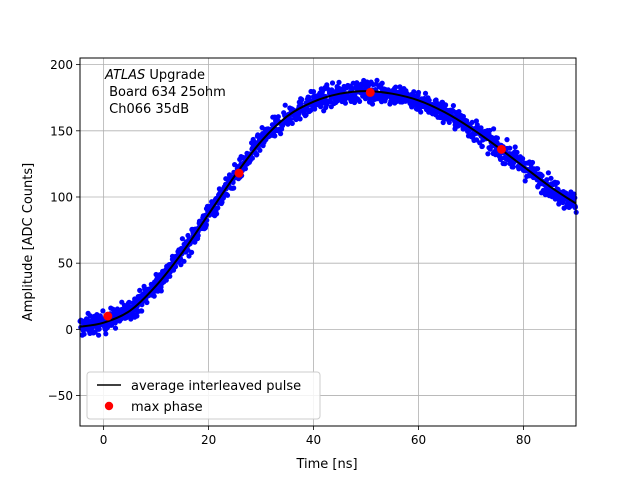  Describe the element at coordinates (64, 230) in the screenshot. I see `y-axis-ticks: −50 0 50 100 150 200` at that location.